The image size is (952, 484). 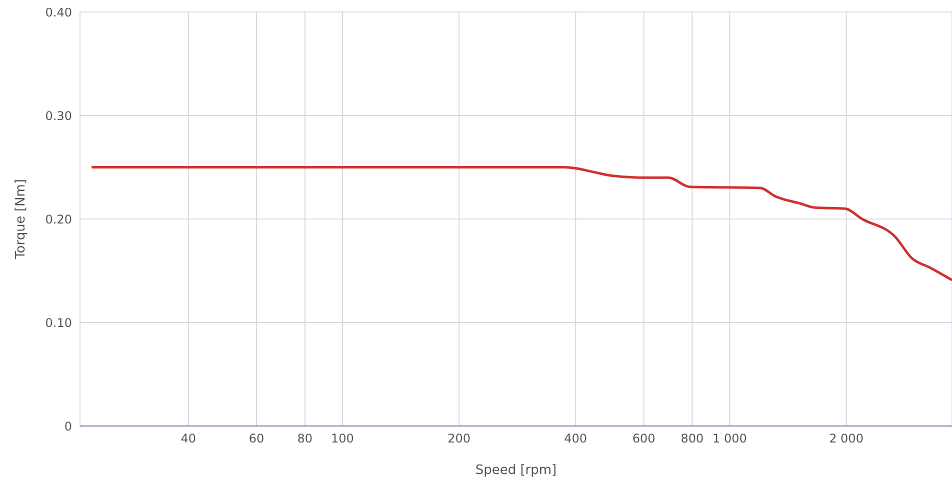 I want to click on x-tick-label: 80, so click(x=305, y=439).